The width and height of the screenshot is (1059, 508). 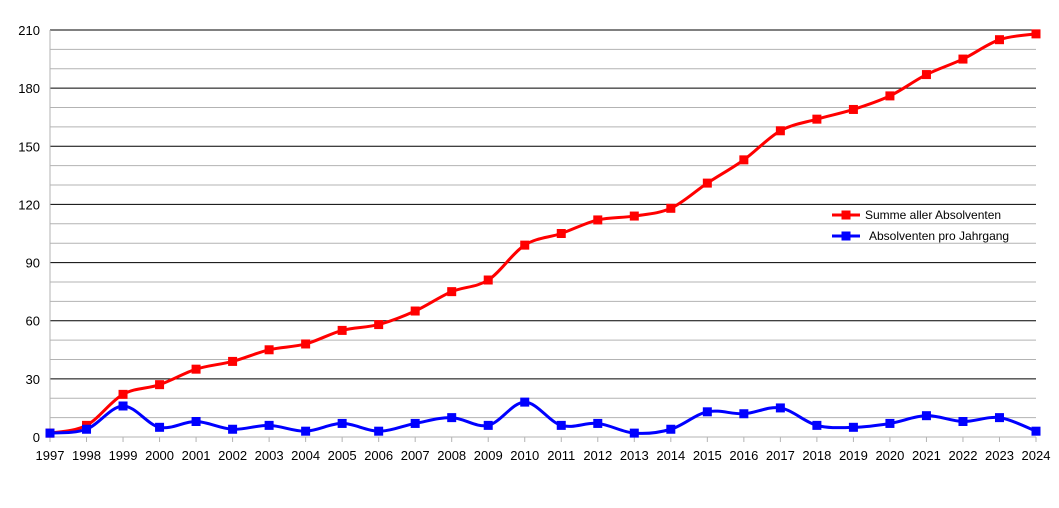 What do you see at coordinates (29, 204) in the screenshot?
I see `y-tick-label: 120` at bounding box center [29, 204].